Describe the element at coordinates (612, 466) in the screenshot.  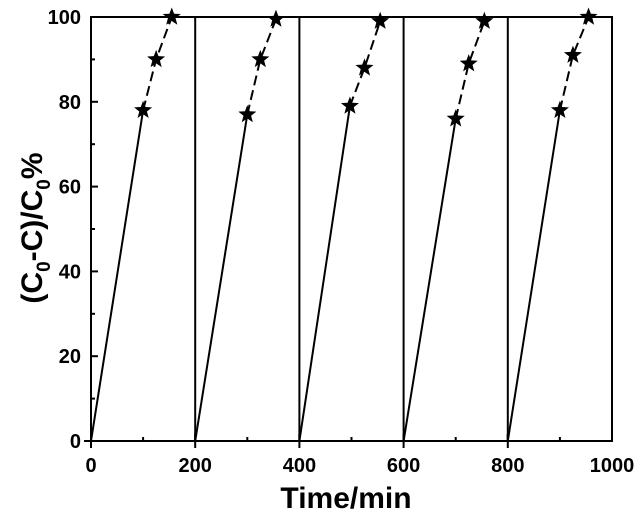
I see `x-tick-label: 1000` at that location.